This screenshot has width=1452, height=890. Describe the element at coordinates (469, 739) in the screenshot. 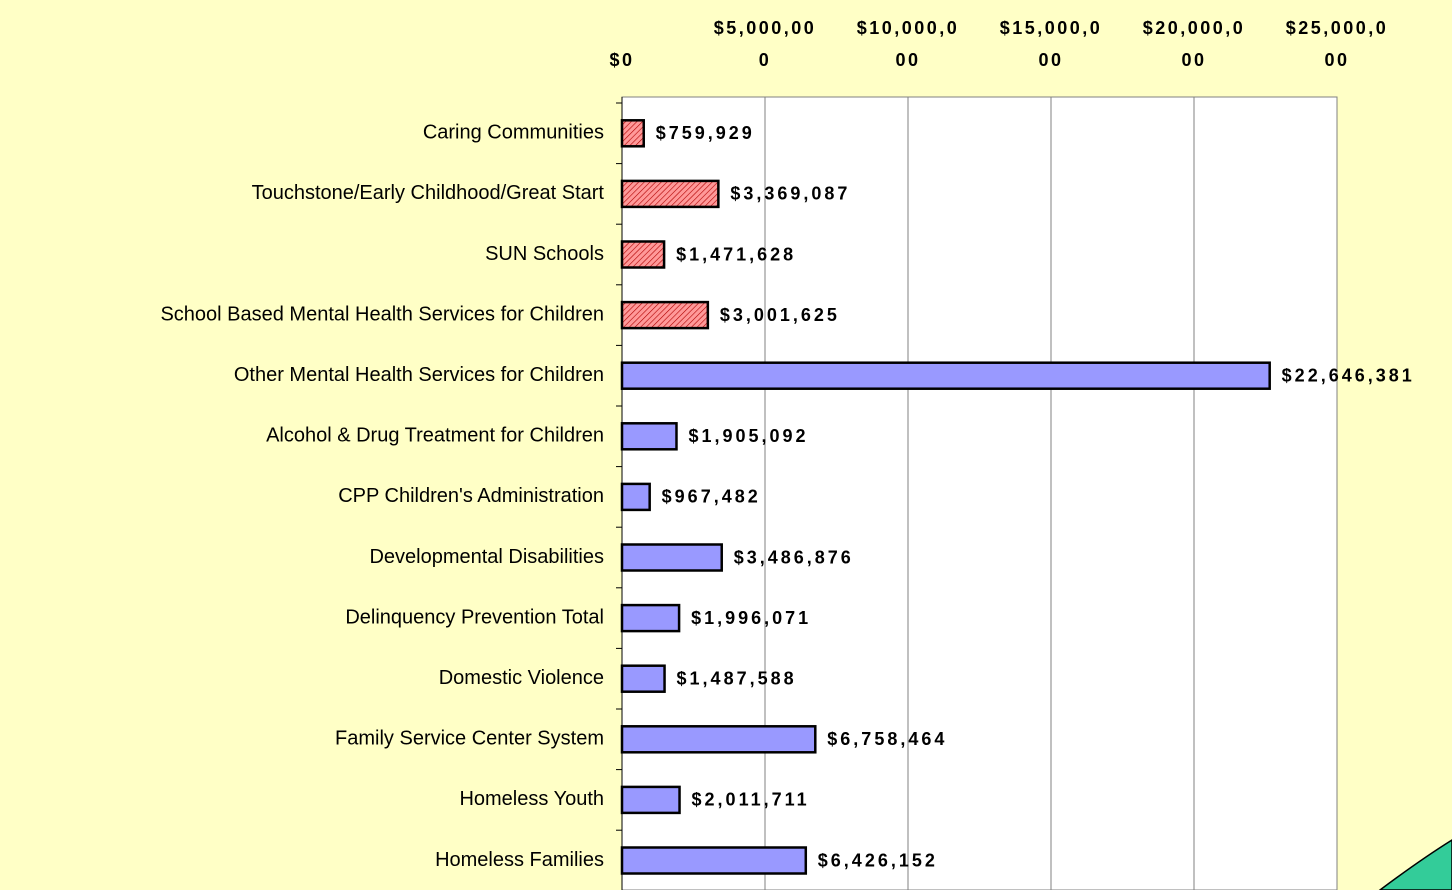

I see `y-tick-label: Family Service Center System` at that location.